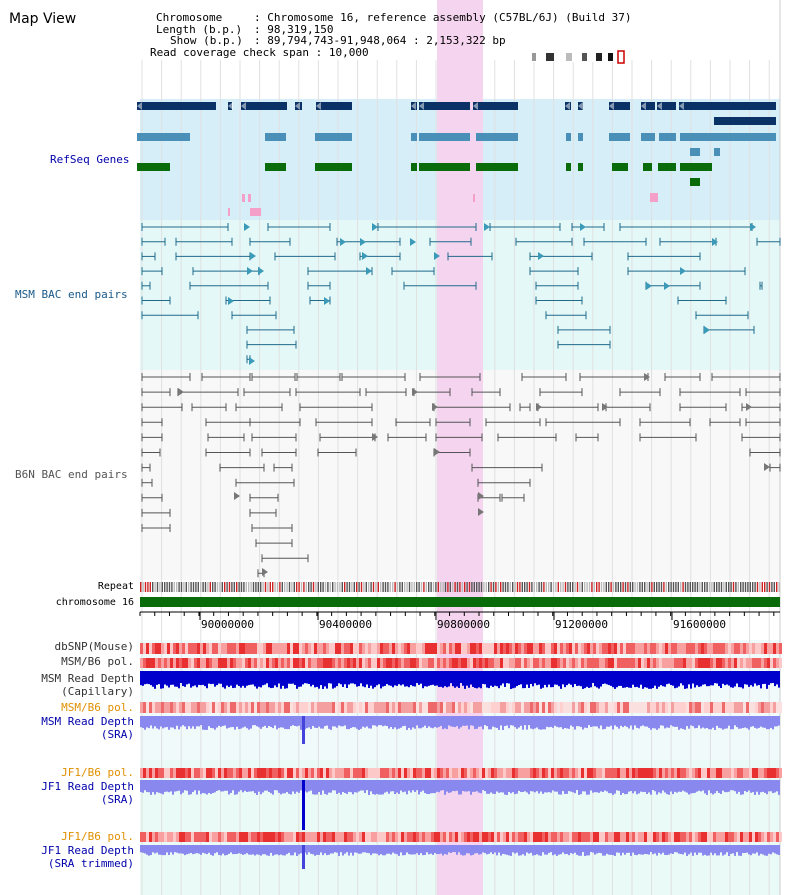 The image size is (800, 895). I want to click on gene-exon, so click(495, 106).